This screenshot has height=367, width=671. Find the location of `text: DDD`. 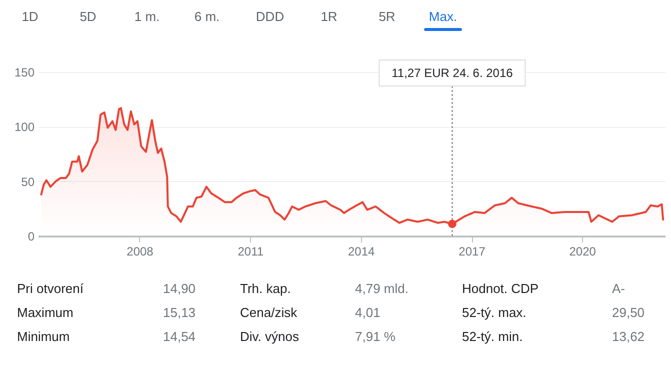

text: DDD is located at coordinates (270, 16).